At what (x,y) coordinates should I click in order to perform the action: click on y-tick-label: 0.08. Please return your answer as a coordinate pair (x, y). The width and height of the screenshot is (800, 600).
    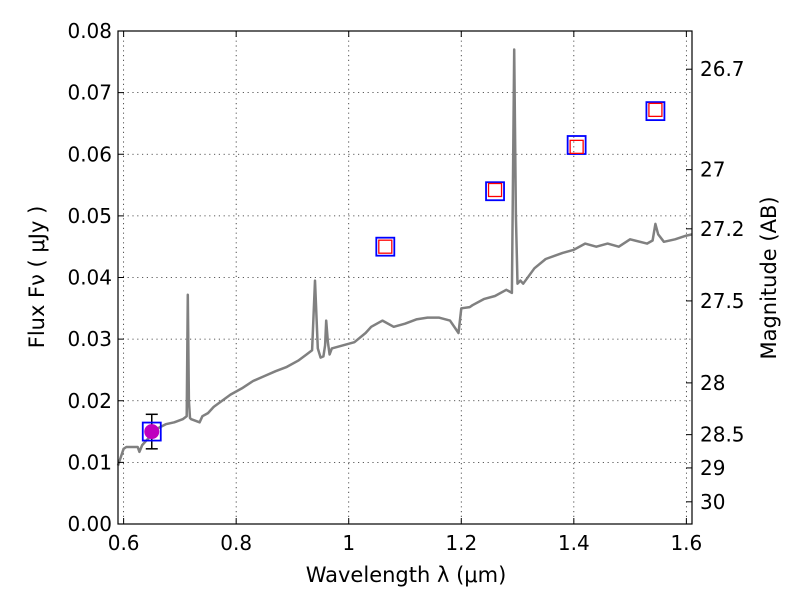
    Looking at the image, I should click on (89, 31).